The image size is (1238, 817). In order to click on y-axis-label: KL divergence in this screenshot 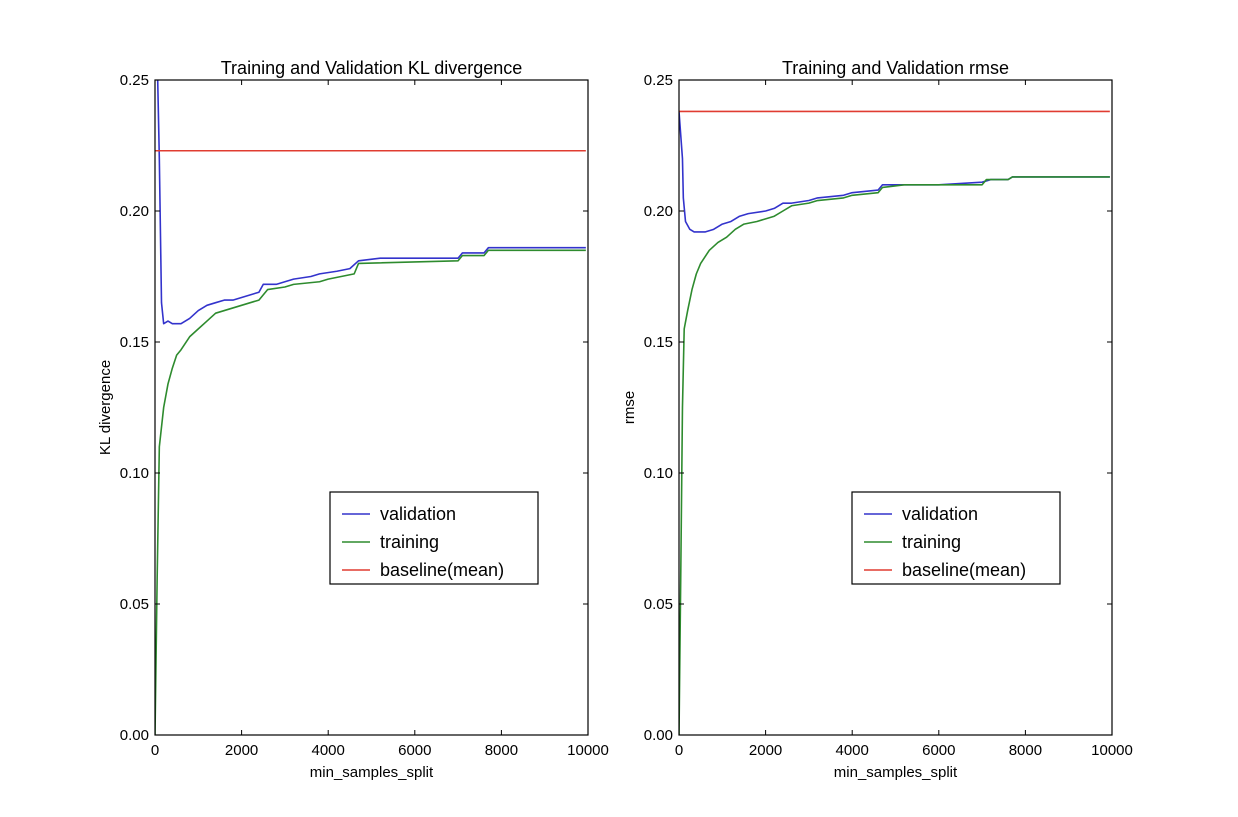, I will do `click(105, 407)`.